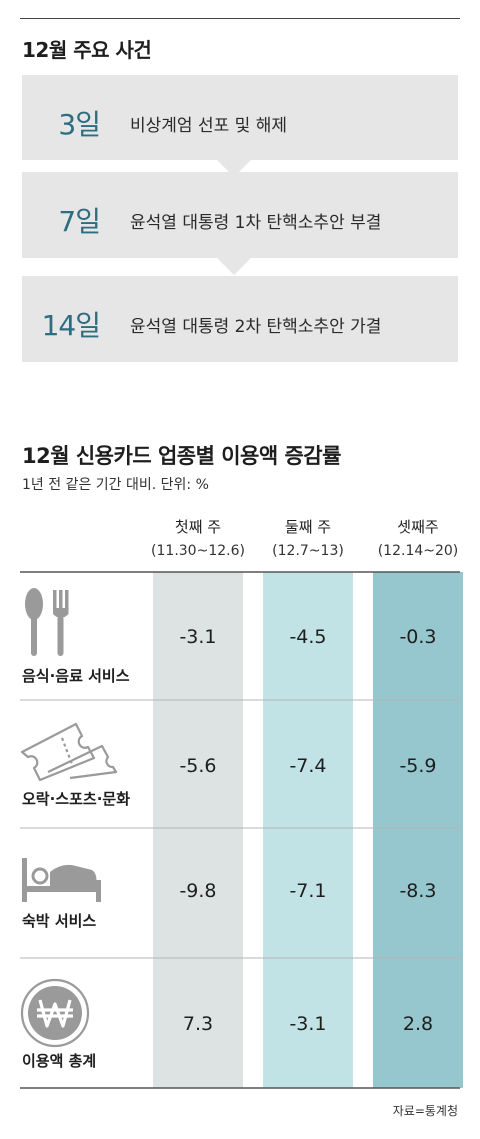  What do you see at coordinates (417, 637) in the screenshot?
I see `data-label: -0.3` at bounding box center [417, 637].